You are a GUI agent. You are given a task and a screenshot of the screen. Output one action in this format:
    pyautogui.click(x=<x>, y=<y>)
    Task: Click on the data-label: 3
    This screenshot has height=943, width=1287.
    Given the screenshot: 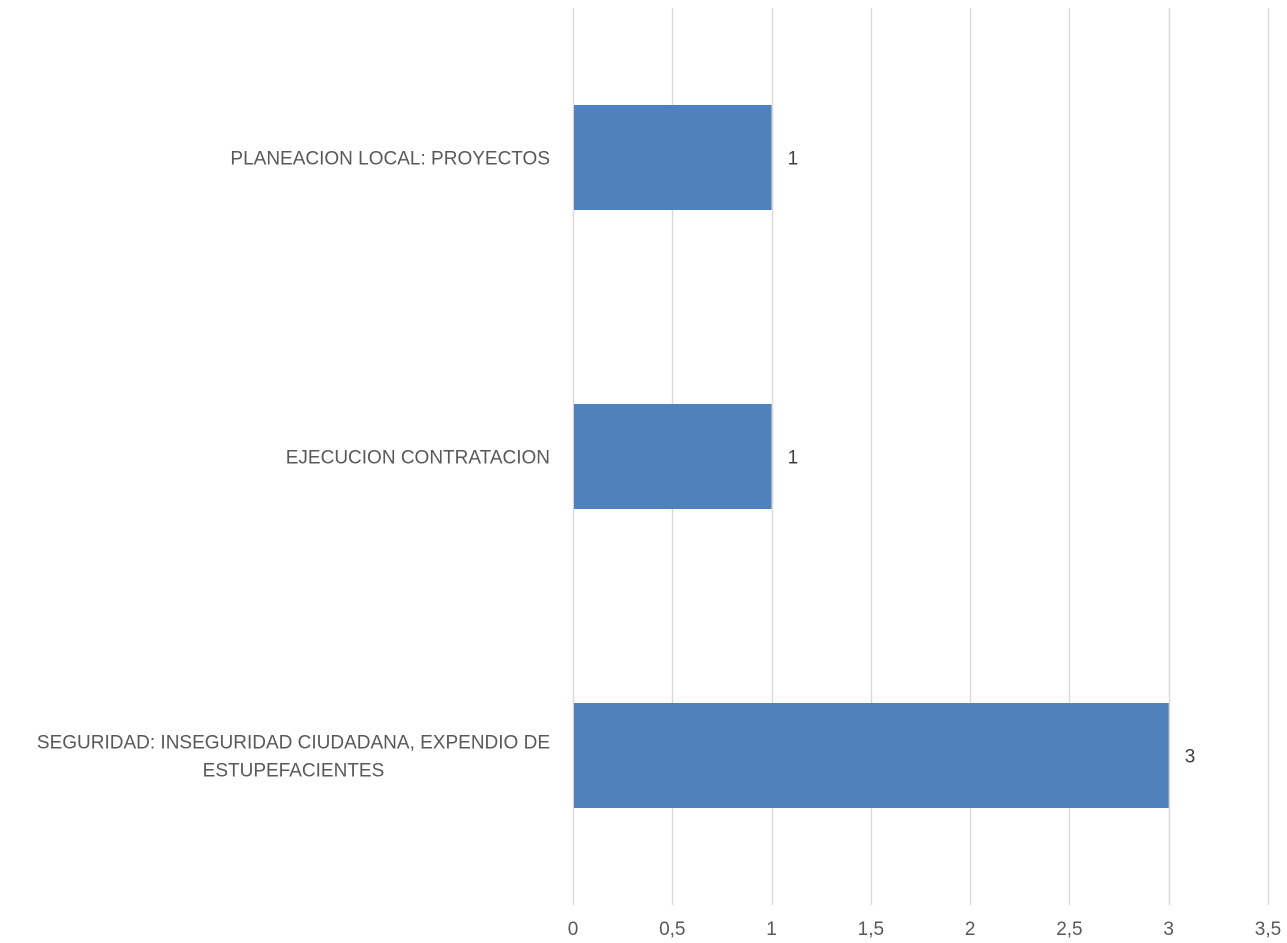 What is the action you would take?
    pyautogui.click(x=1190, y=757)
    